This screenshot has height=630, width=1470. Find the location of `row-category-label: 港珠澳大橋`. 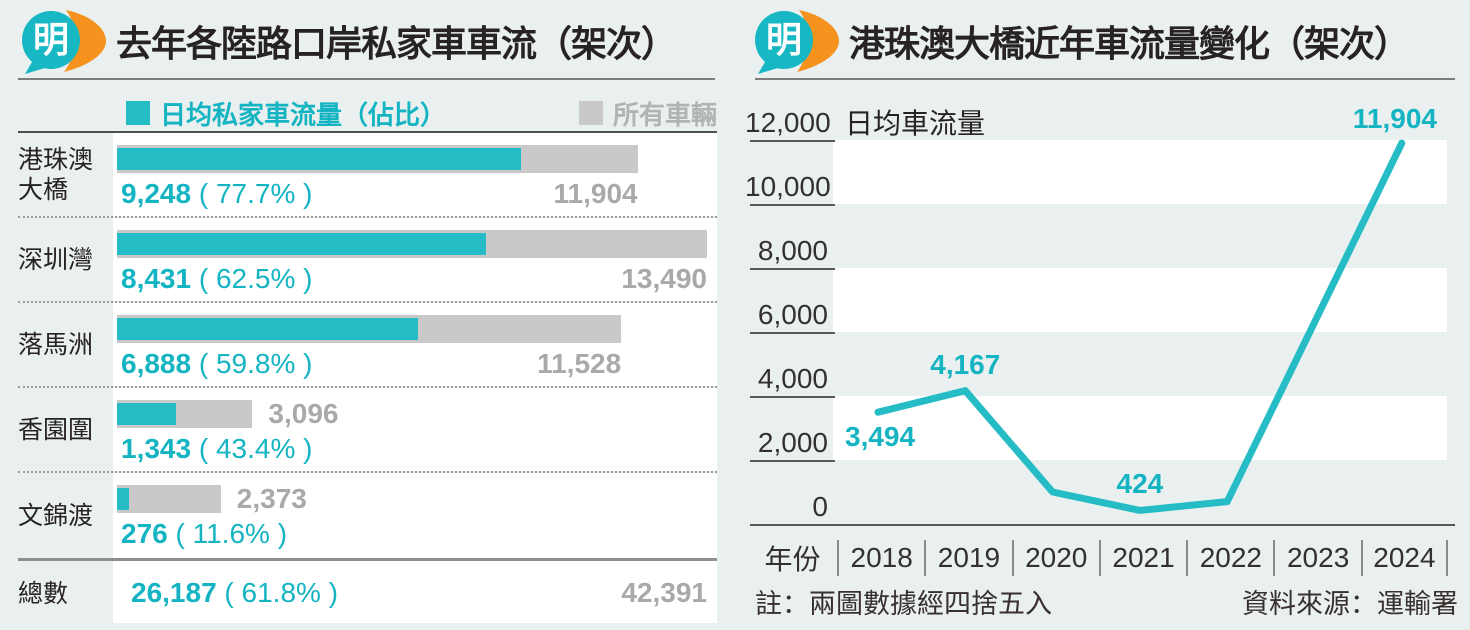

row-category-label: 港珠澳大橋 is located at coordinates (56, 174).